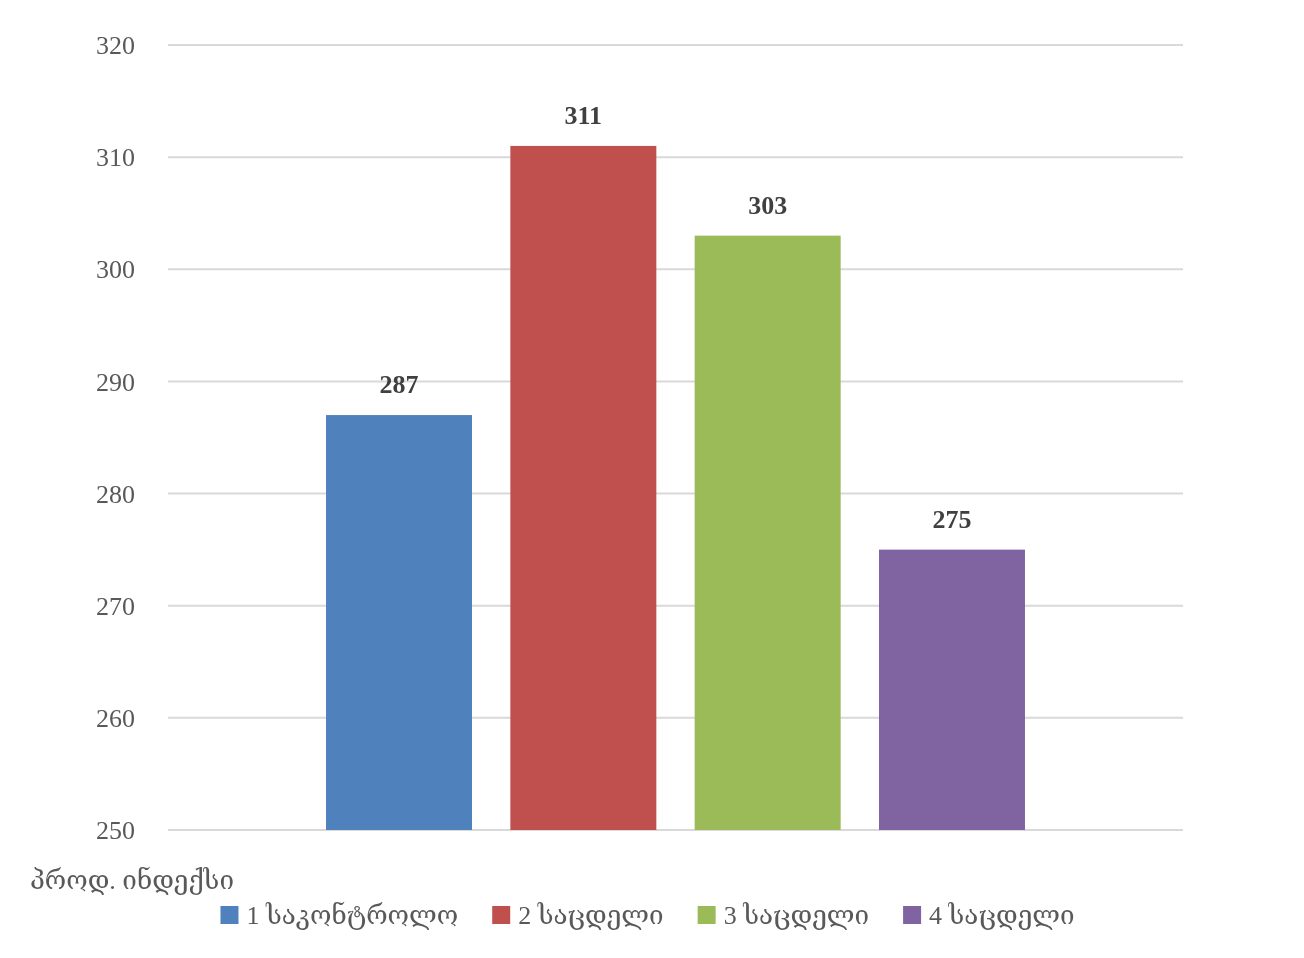  I want to click on y-tick-label: 290, so click(115, 382).